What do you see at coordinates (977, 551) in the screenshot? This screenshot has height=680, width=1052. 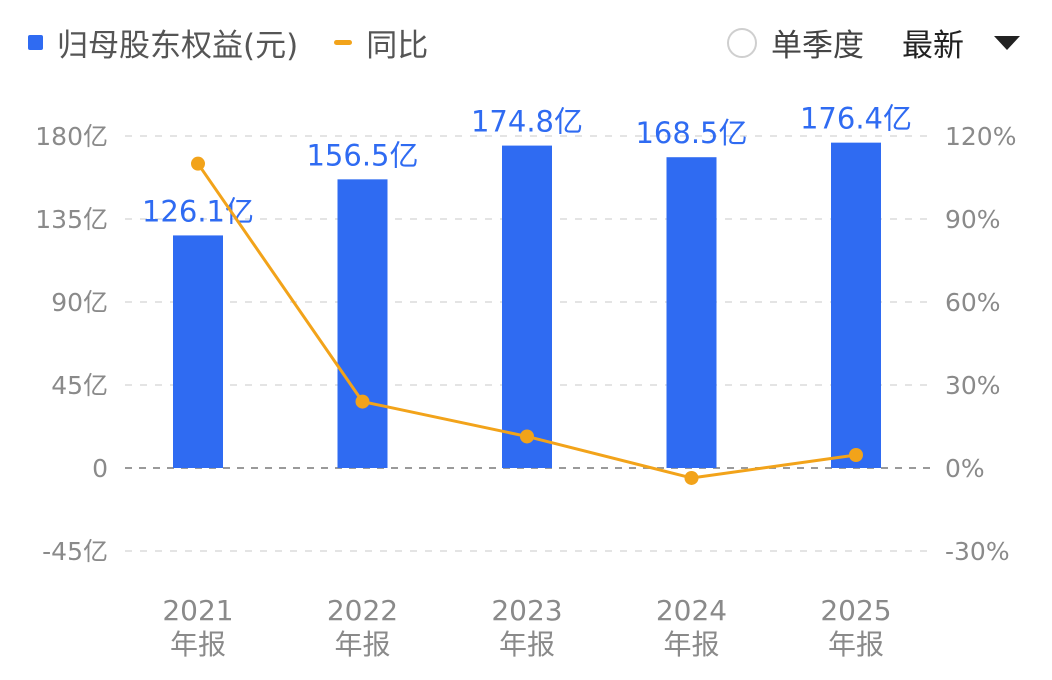 I see `right-axis-tick-label: -30%` at bounding box center [977, 551].